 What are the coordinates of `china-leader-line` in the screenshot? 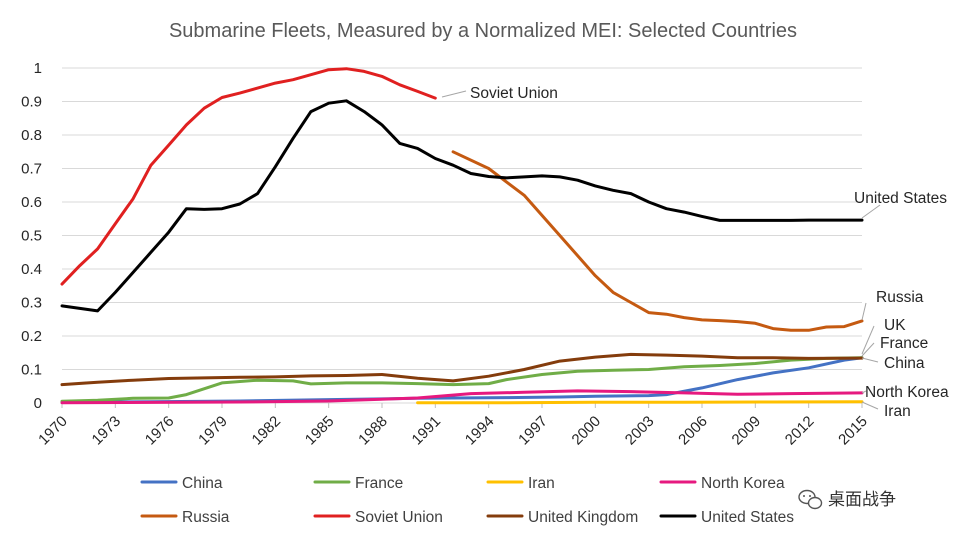 It's located at (870, 360).